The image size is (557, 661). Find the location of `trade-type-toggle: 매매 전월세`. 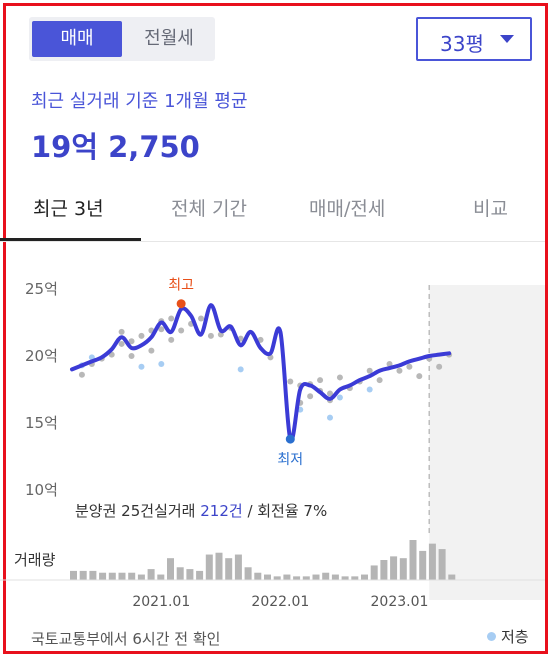

trade-type-toggle: 매매 전월세 is located at coordinates (122, 39).